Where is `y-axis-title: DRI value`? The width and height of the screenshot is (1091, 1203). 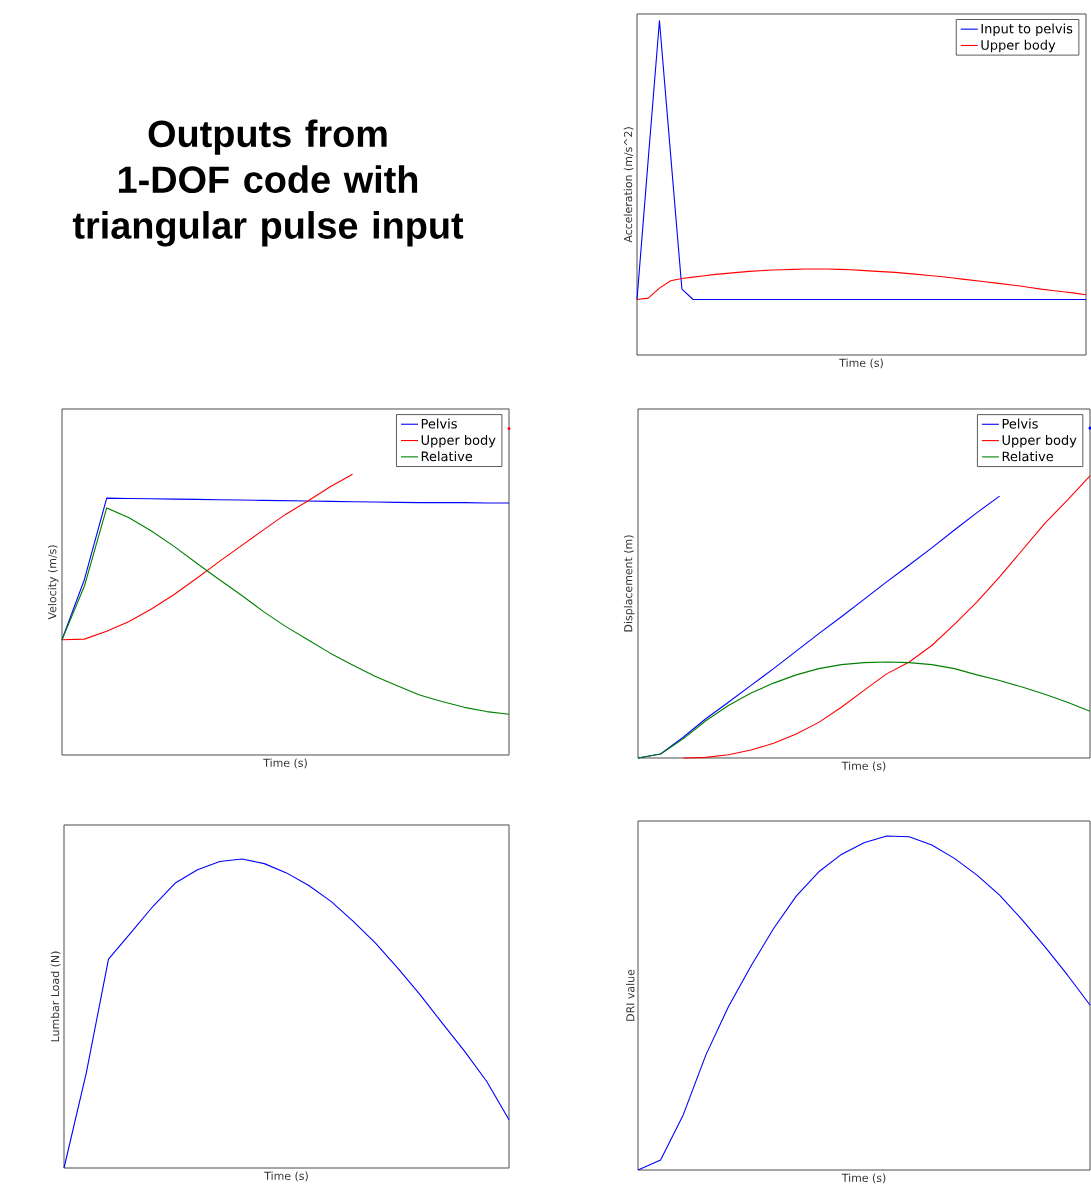
y-axis-title: DRI value is located at coordinates (630, 995).